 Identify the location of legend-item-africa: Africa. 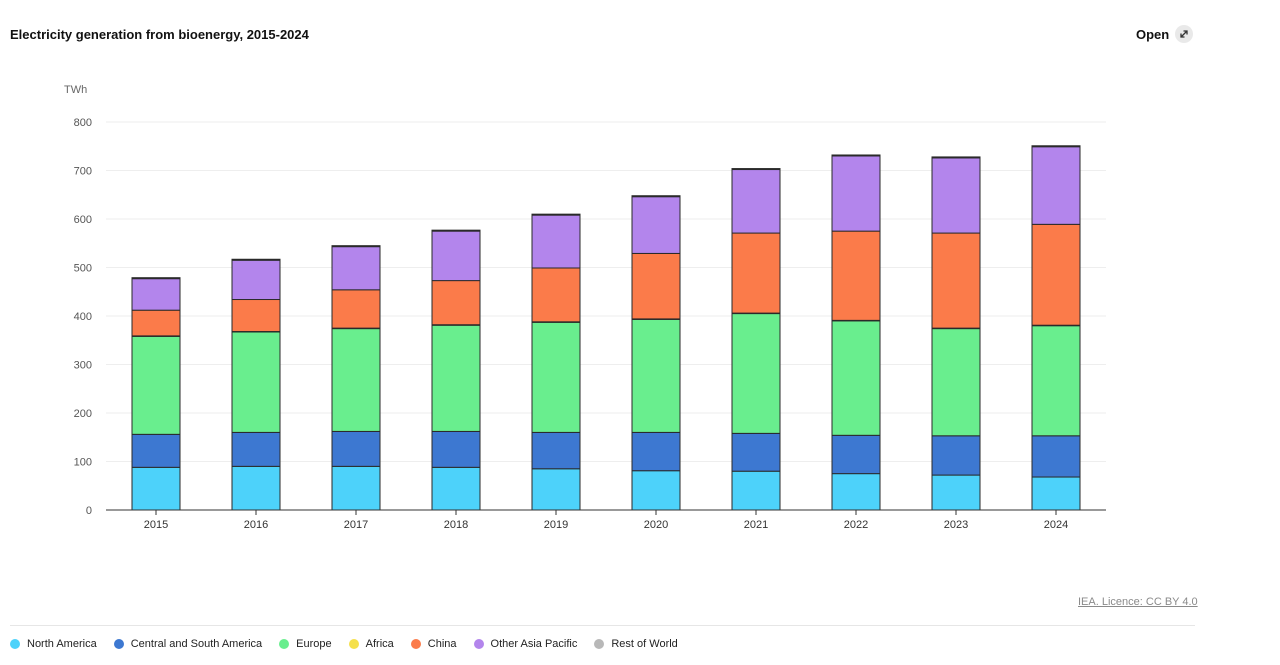
(371, 644).